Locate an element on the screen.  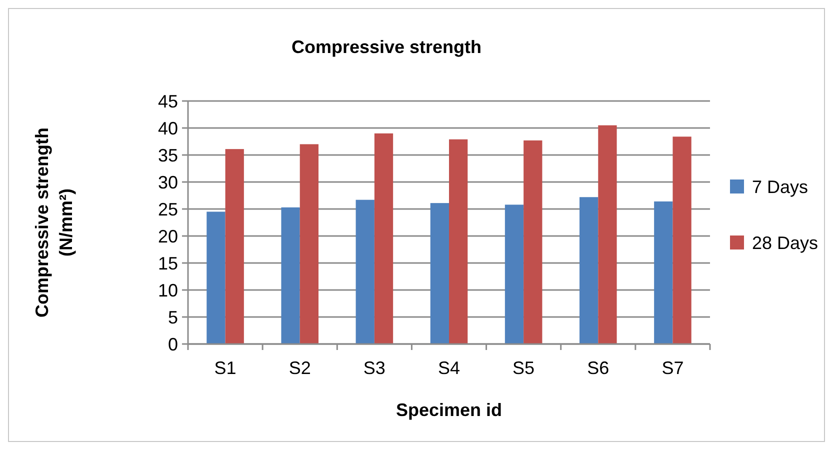
y-tick-label: 0 is located at coordinates (173, 344).